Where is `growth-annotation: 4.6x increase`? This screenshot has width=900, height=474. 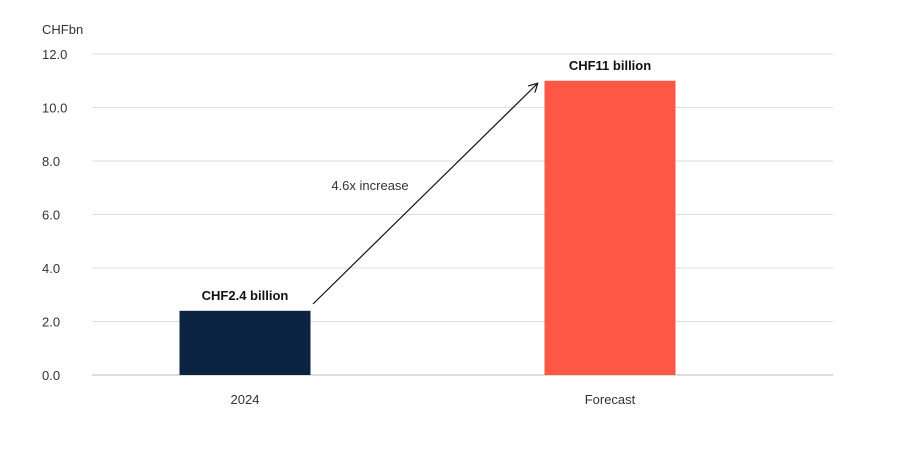 growth-annotation: 4.6x increase is located at coordinates (369, 185).